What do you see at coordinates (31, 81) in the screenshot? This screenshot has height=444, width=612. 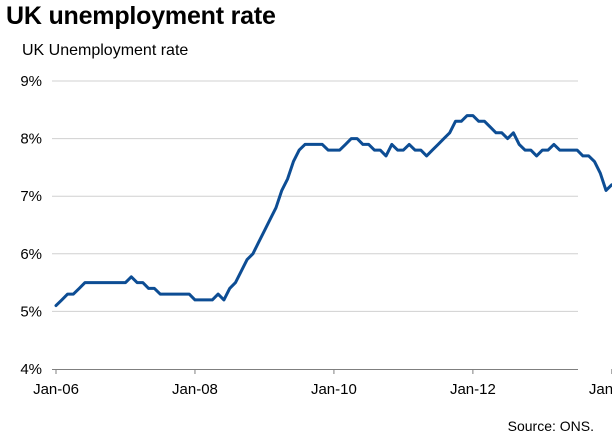 I see `y-tick-label: 9%` at bounding box center [31, 81].